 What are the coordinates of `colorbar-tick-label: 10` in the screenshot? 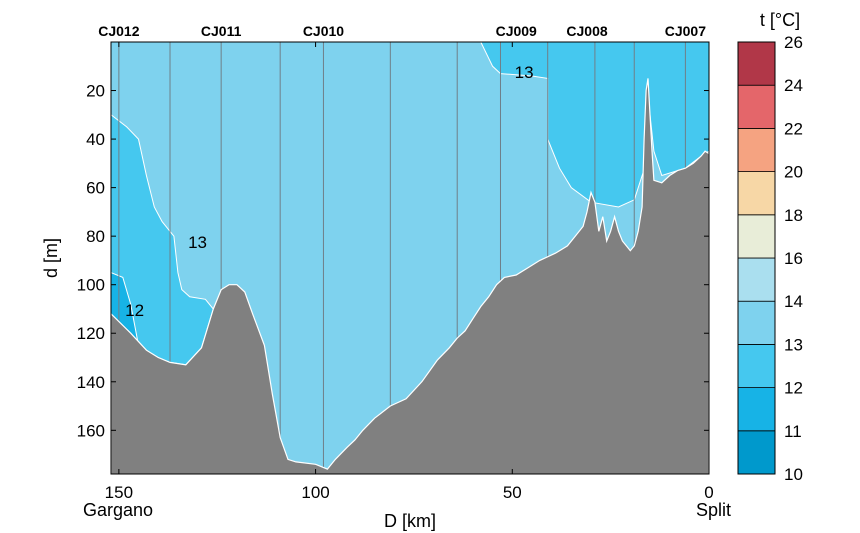 It's located at (793, 474).